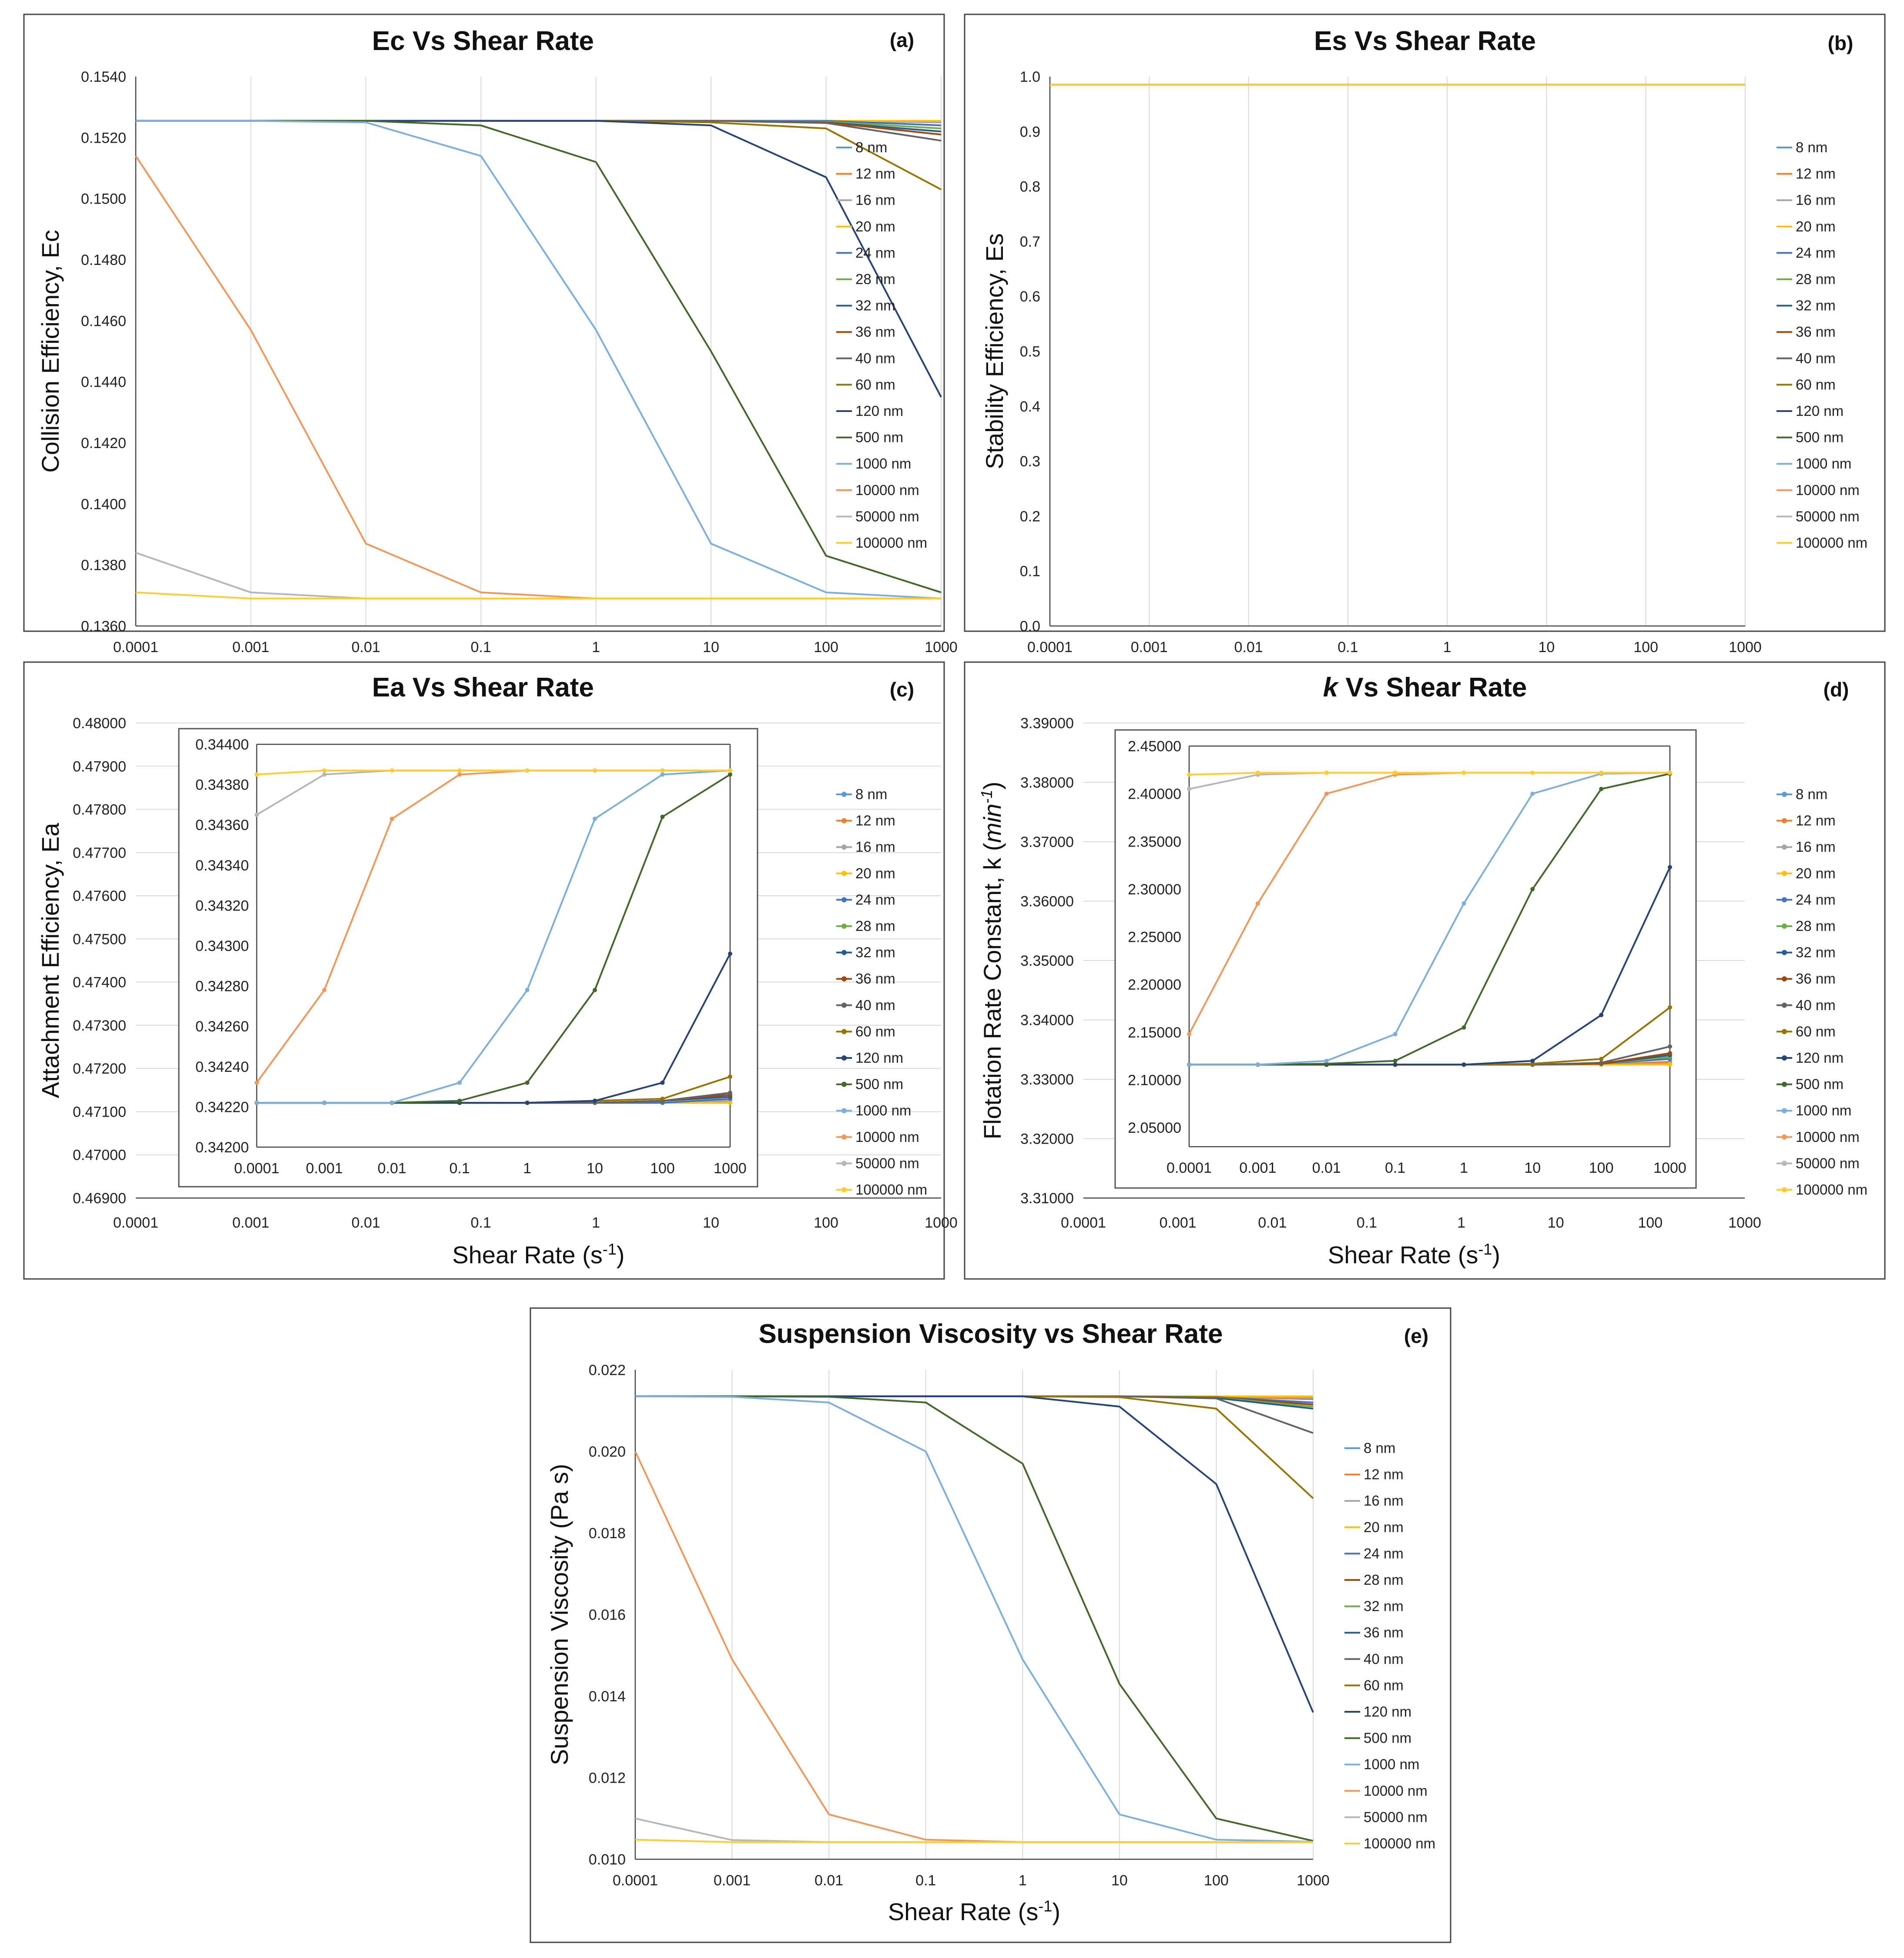  Describe the element at coordinates (1816, 384) in the screenshot. I see `legend-entry: 60 nm` at that location.